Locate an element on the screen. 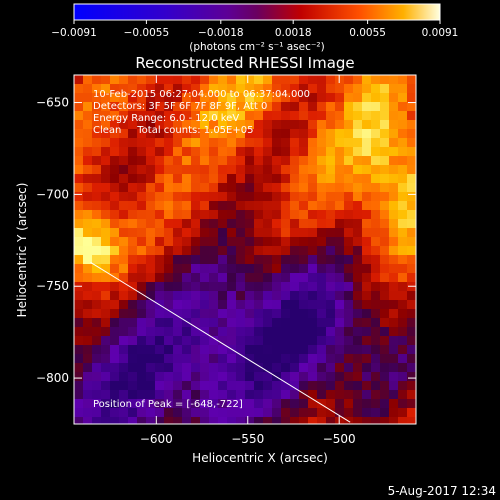 The width and height of the screenshot is (500, 500). x-tick-label: −550 is located at coordinates (247, 439).